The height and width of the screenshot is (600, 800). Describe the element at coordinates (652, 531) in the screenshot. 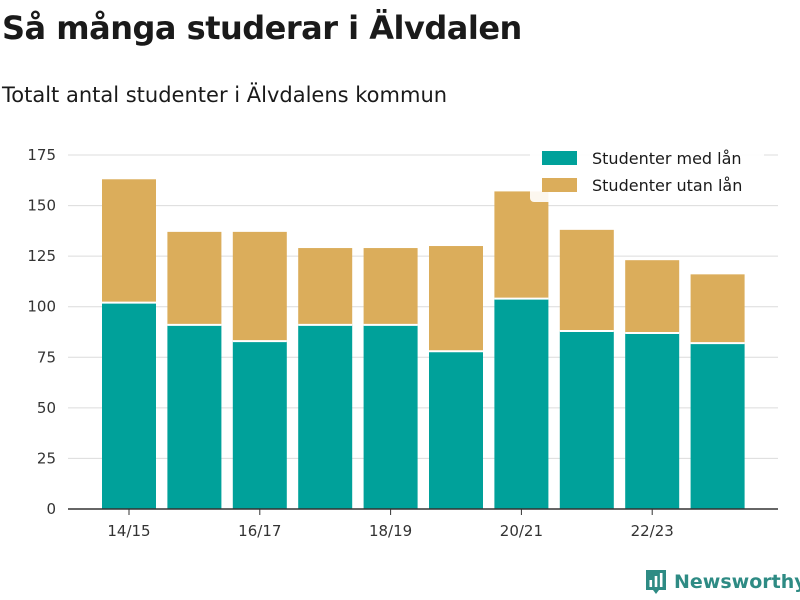

I see `x-tick-label: 22/23` at that location.